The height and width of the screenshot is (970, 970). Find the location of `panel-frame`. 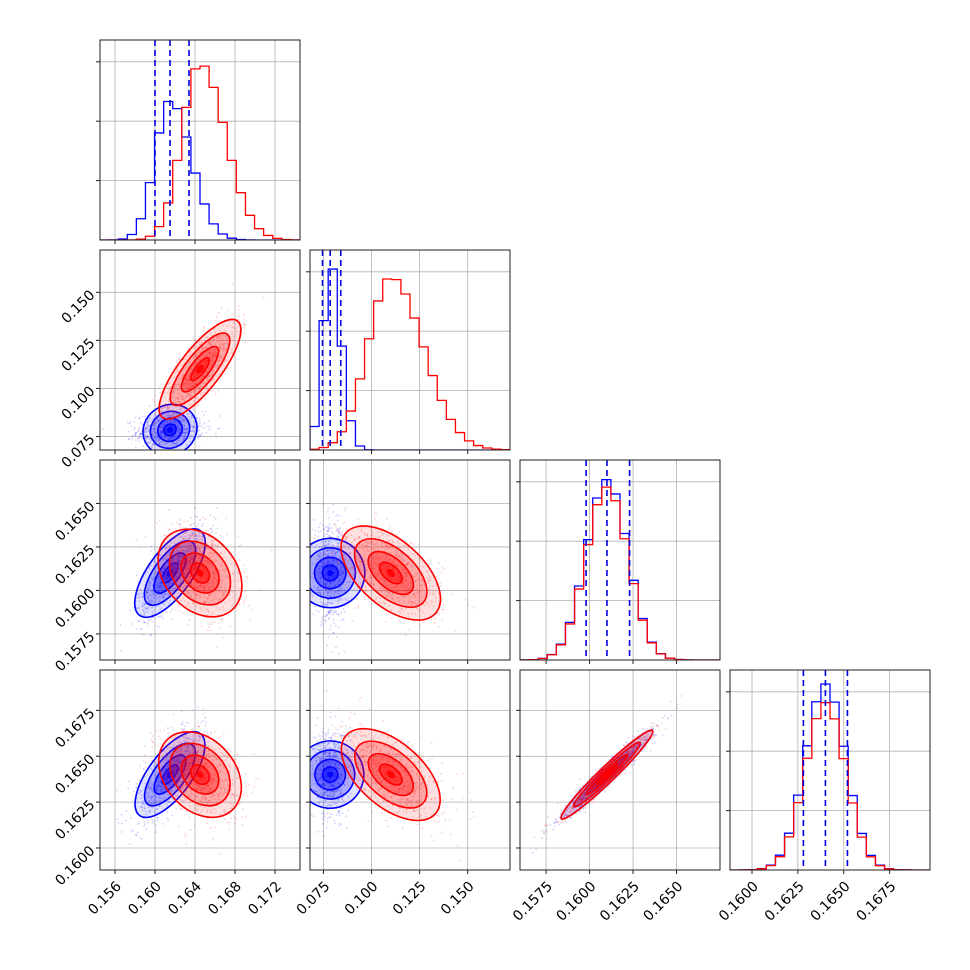

panel-frame is located at coordinates (620, 560).